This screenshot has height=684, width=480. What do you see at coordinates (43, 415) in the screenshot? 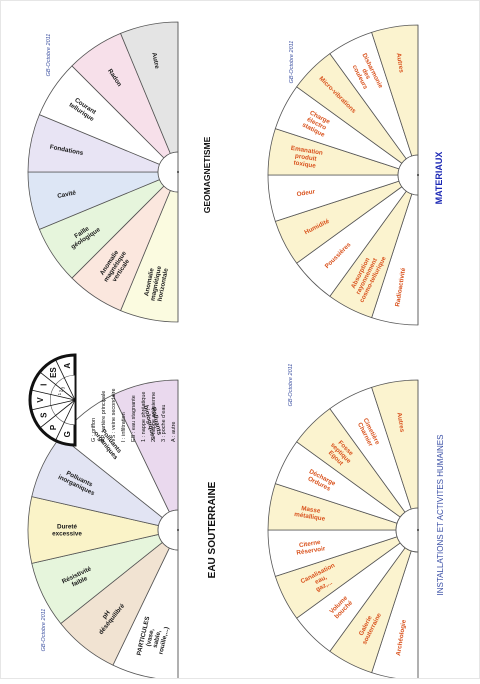
I see `mini-dial-label: S` at bounding box center [43, 415].